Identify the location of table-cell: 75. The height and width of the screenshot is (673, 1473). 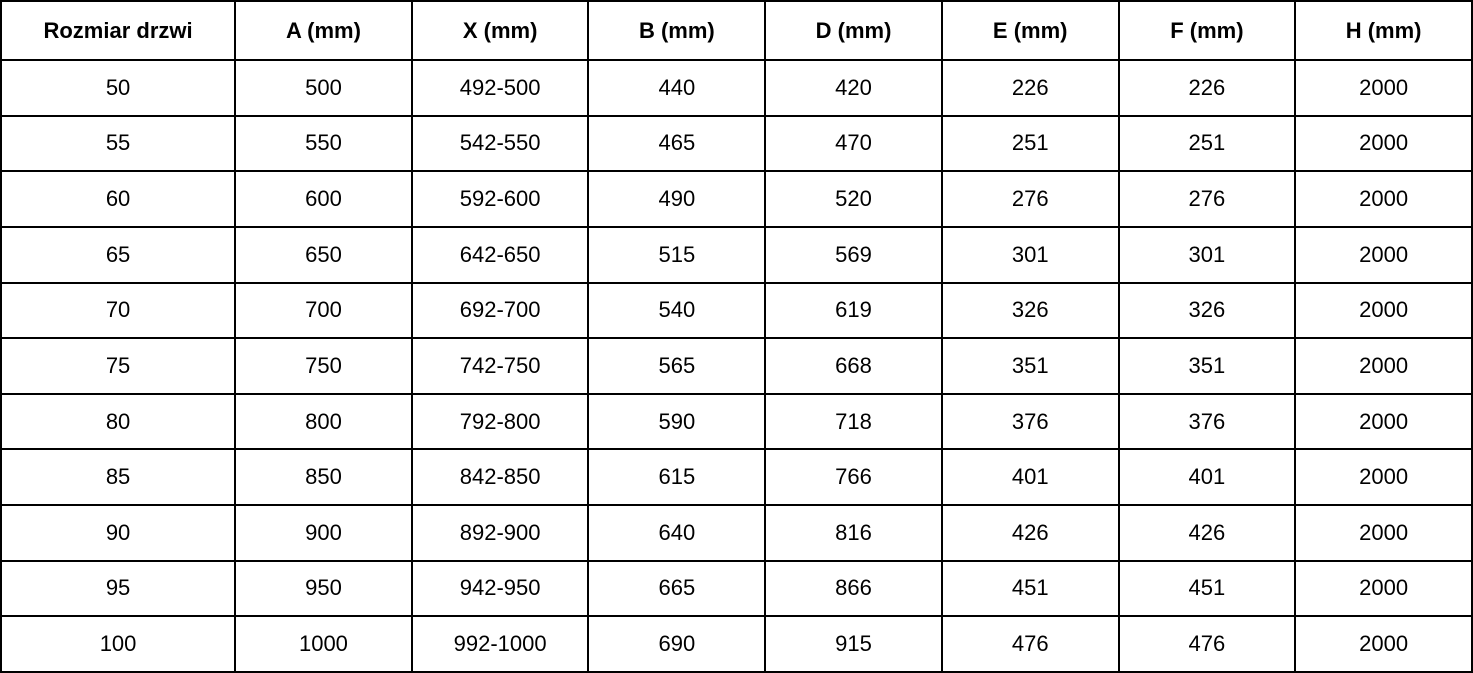
(118, 366).